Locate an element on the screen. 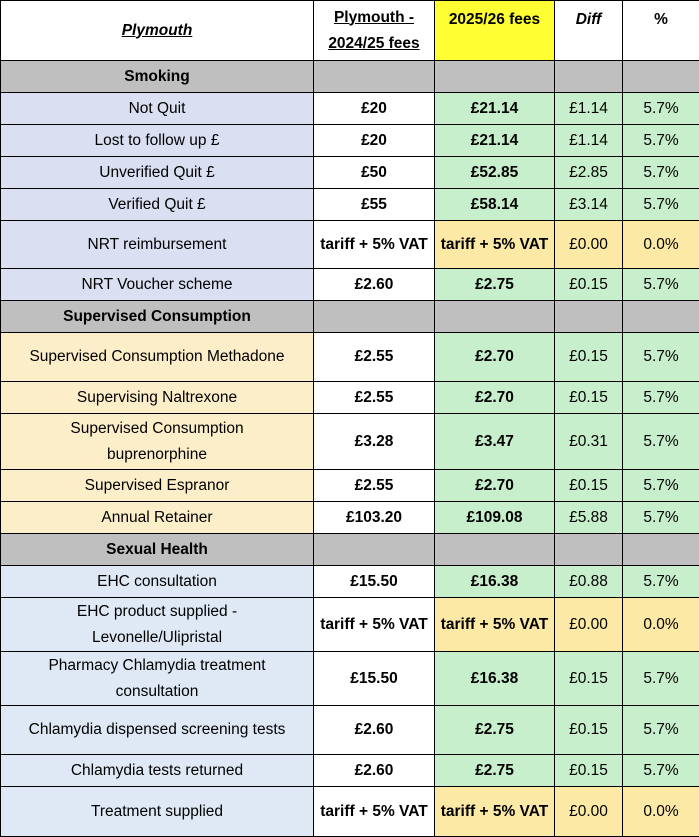 The width and height of the screenshot is (699, 837). service-label: Annual Retainer is located at coordinates (157, 518).